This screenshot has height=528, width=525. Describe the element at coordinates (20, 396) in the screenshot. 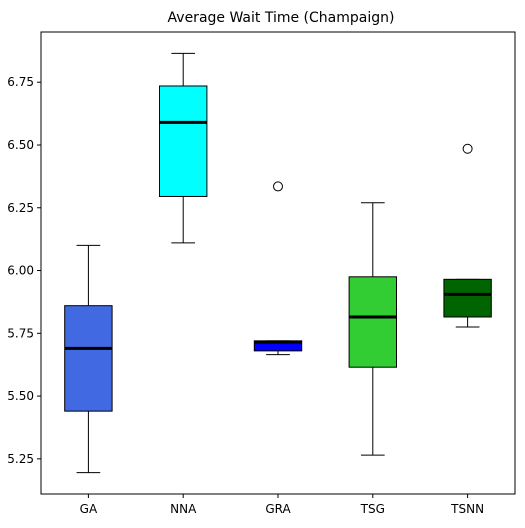

I see `y-tick-label: 5.50` at that location.